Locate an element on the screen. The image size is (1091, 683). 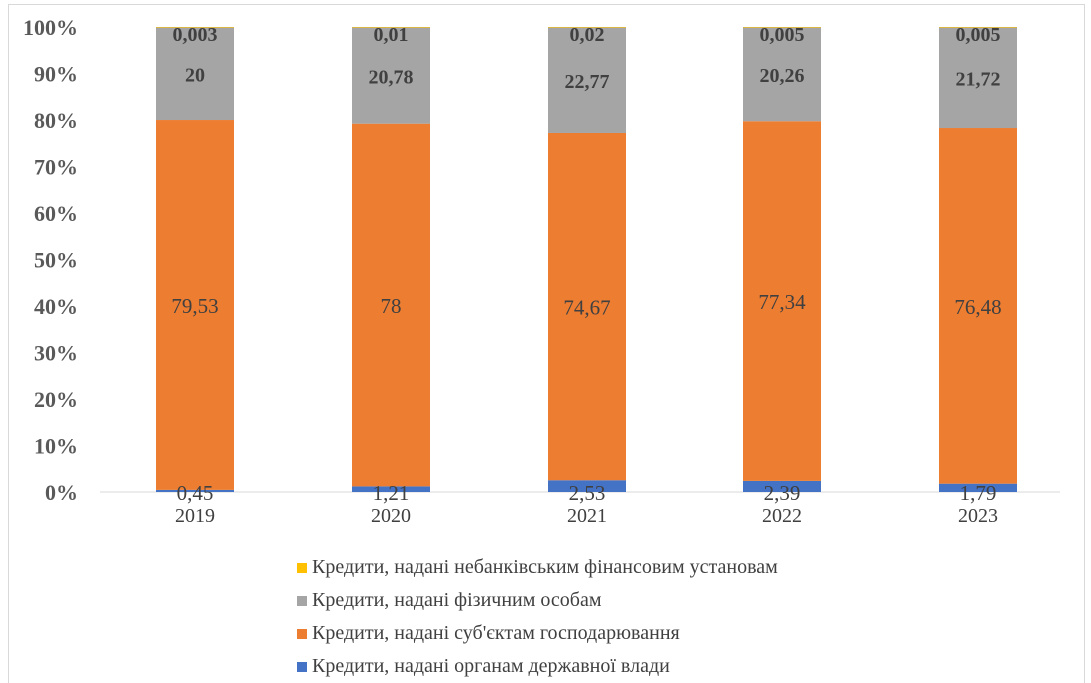
data-label: 0,02 is located at coordinates (587, 35).